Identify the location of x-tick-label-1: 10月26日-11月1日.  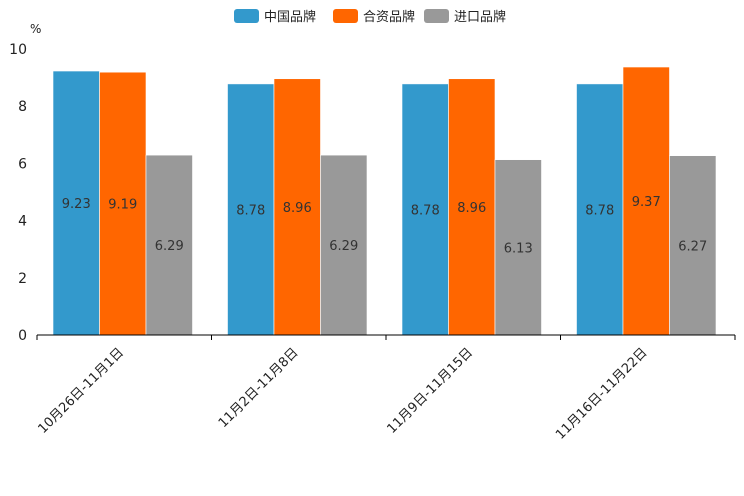
(81, 391).